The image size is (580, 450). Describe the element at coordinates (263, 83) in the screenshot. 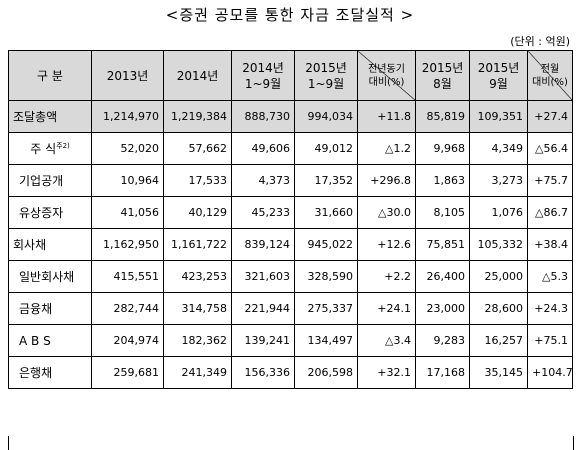

I see `header-2014-jan-sep-line2: 1~9월` at that location.